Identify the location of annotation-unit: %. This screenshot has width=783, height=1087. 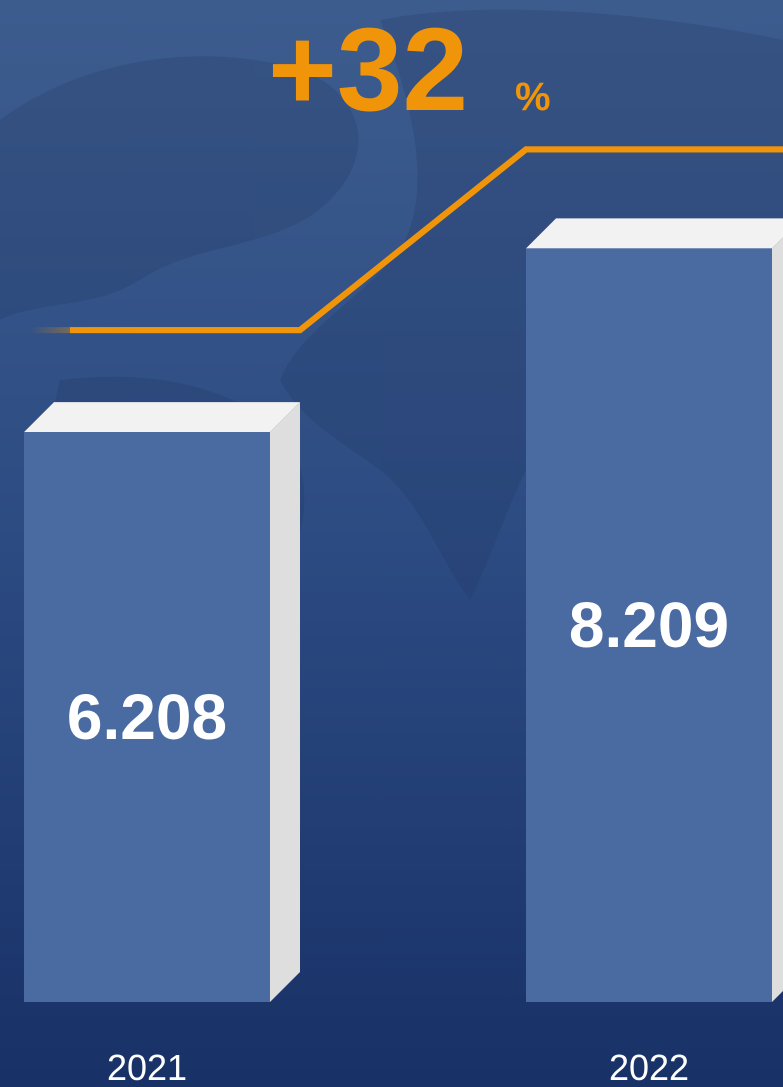
(533, 97).